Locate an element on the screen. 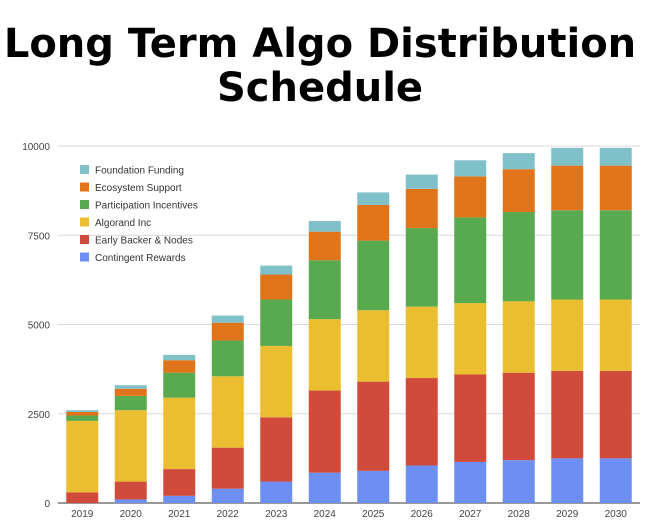  chart-title-line1: Long Term Algo Distribution is located at coordinates (320, 44).